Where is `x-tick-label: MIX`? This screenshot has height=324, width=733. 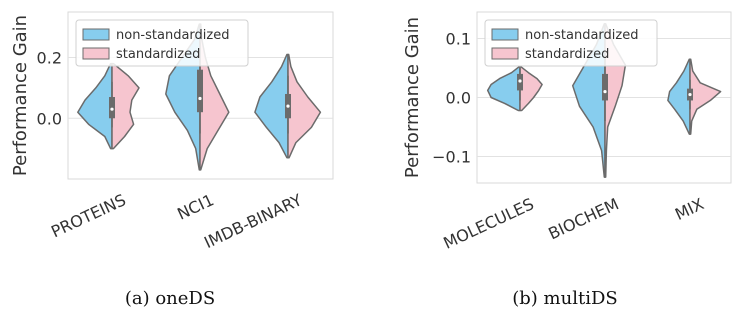
x-tick-label: MIX is located at coordinates (689, 209).